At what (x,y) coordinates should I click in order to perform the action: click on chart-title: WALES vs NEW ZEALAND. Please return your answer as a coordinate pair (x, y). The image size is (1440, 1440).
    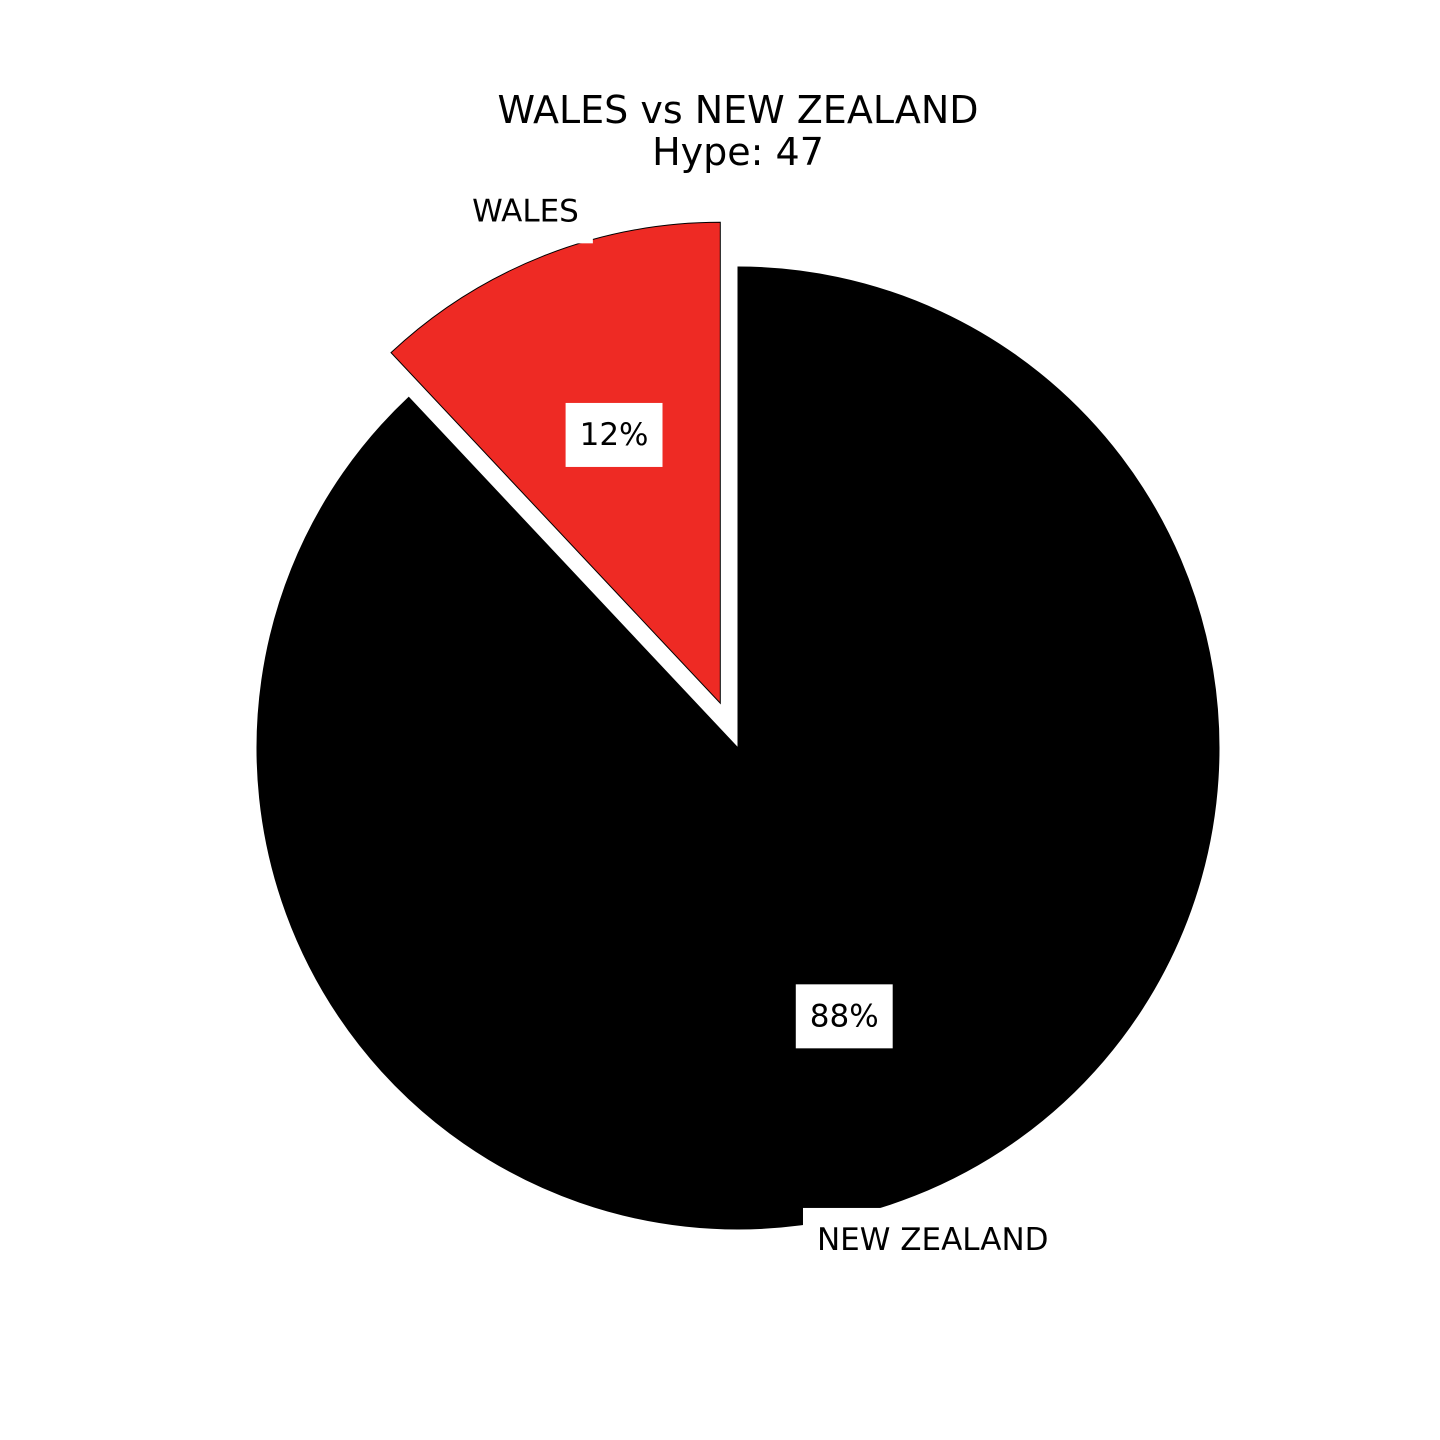
    Looking at the image, I should click on (737, 110).